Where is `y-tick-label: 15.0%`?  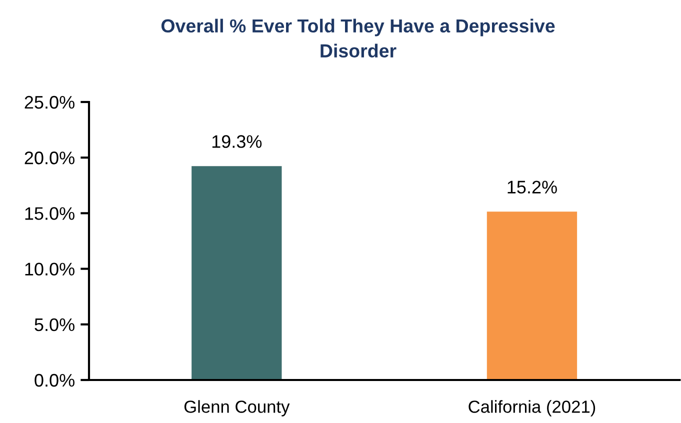 y-tick-label: 15.0% is located at coordinates (49, 213).